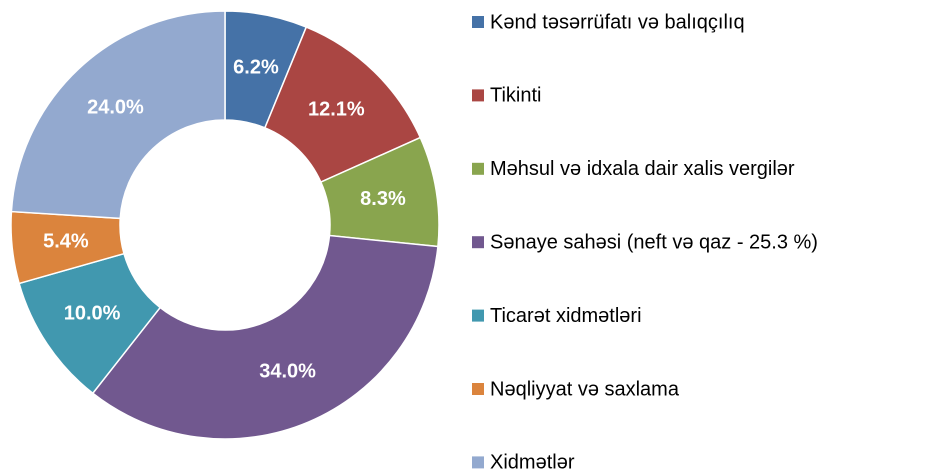 This screenshot has height=472, width=928. What do you see at coordinates (532, 462) in the screenshot?
I see `legend-label: Xidmətlər` at bounding box center [532, 462].